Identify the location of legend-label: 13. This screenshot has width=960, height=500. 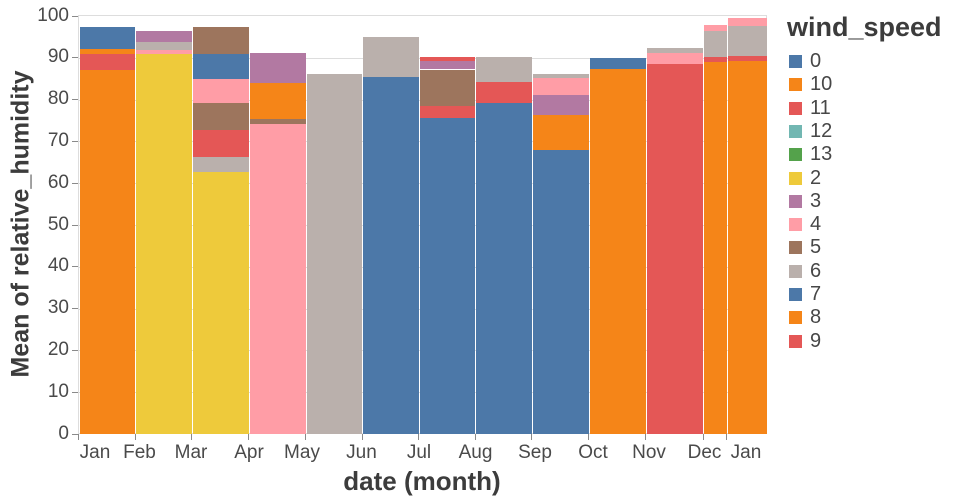
(821, 154).